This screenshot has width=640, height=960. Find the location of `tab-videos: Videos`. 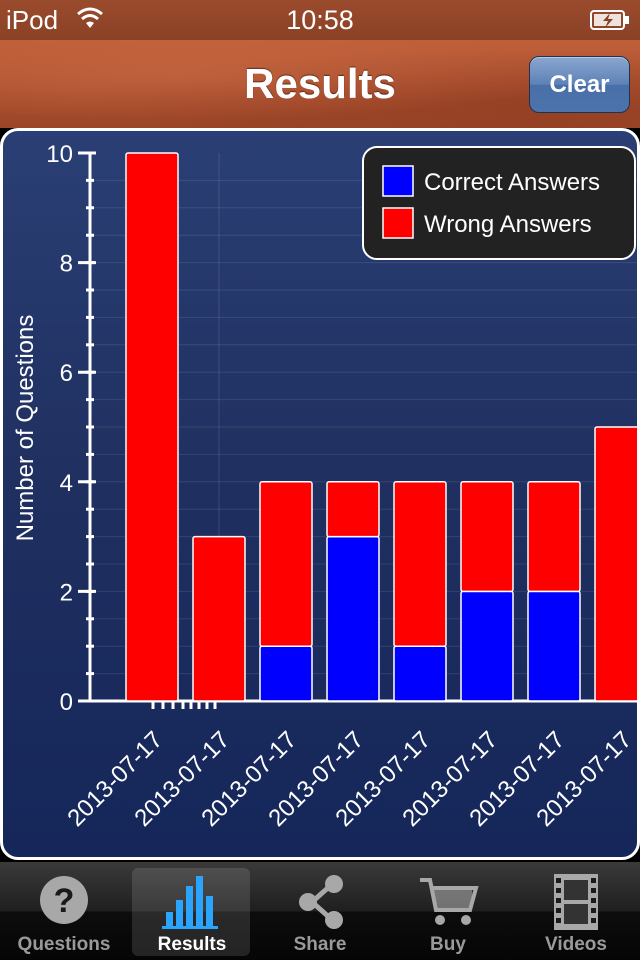

tab-videos: Videos is located at coordinates (576, 911).